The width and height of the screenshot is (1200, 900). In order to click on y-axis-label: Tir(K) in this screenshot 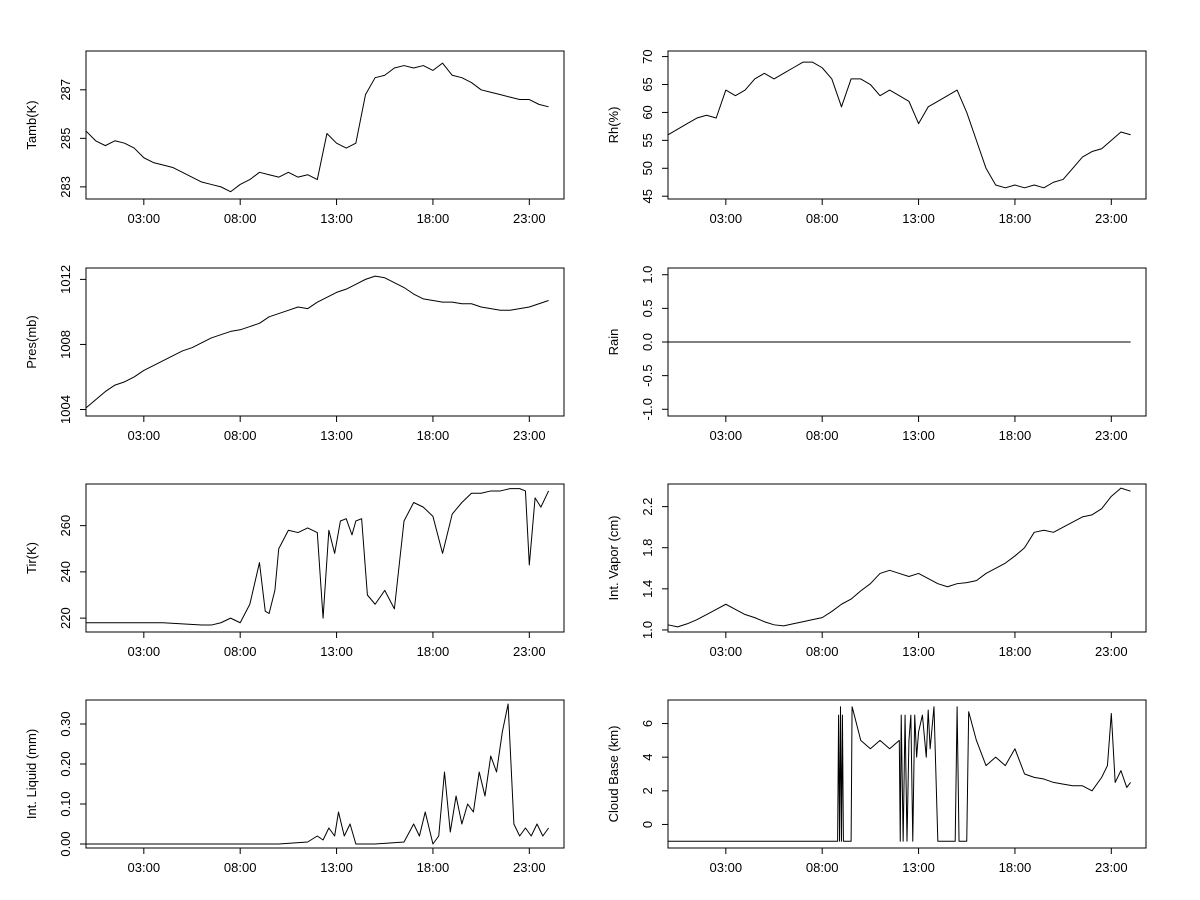, I will do `click(31, 558)`.